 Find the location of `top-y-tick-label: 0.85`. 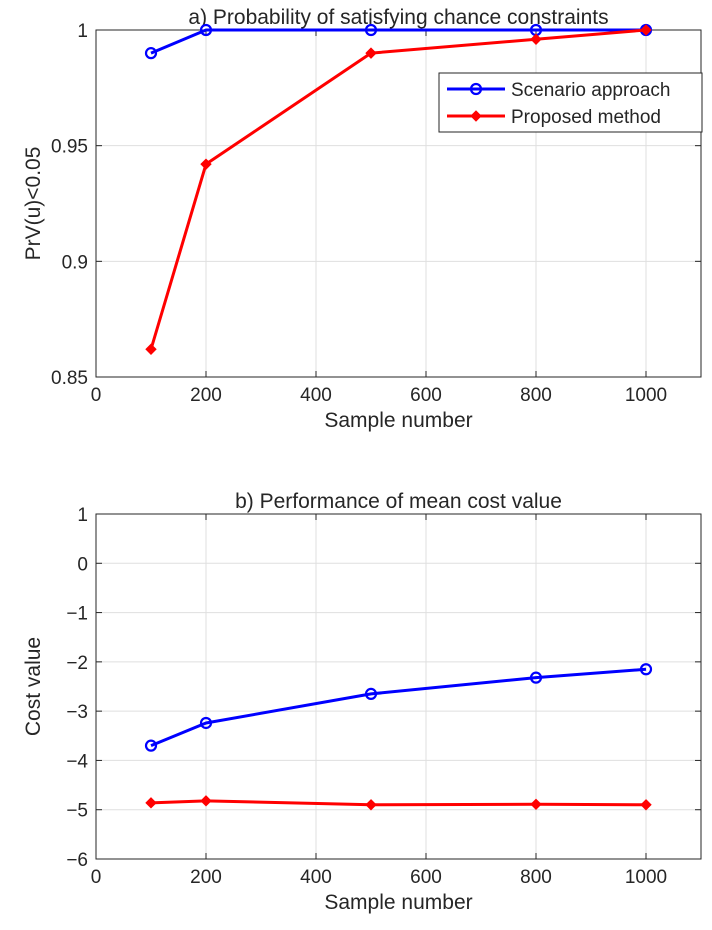

top-y-tick-label: 0.85 is located at coordinates (69, 378).